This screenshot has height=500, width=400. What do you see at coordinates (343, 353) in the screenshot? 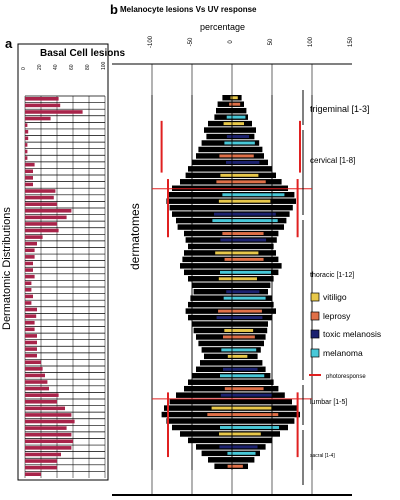
I see `legend-label: melanoma` at bounding box center [343, 353].